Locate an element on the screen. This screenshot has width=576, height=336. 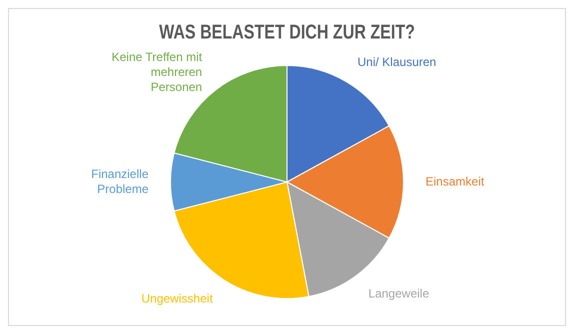
slice-label: Uni/ Klausuren is located at coordinates (397, 62).